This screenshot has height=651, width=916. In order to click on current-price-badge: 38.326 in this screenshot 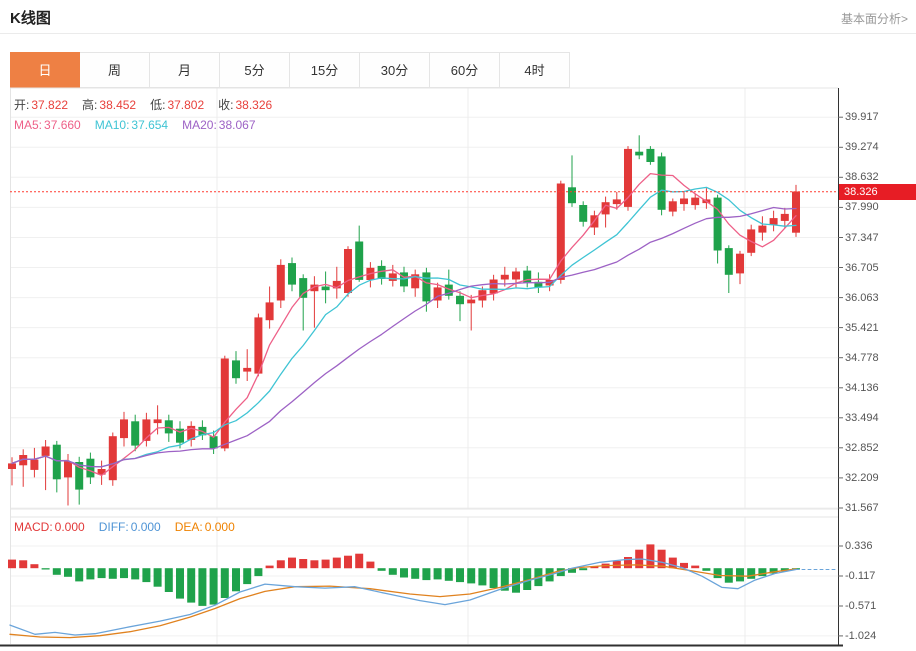, I will do `click(877, 192)`.